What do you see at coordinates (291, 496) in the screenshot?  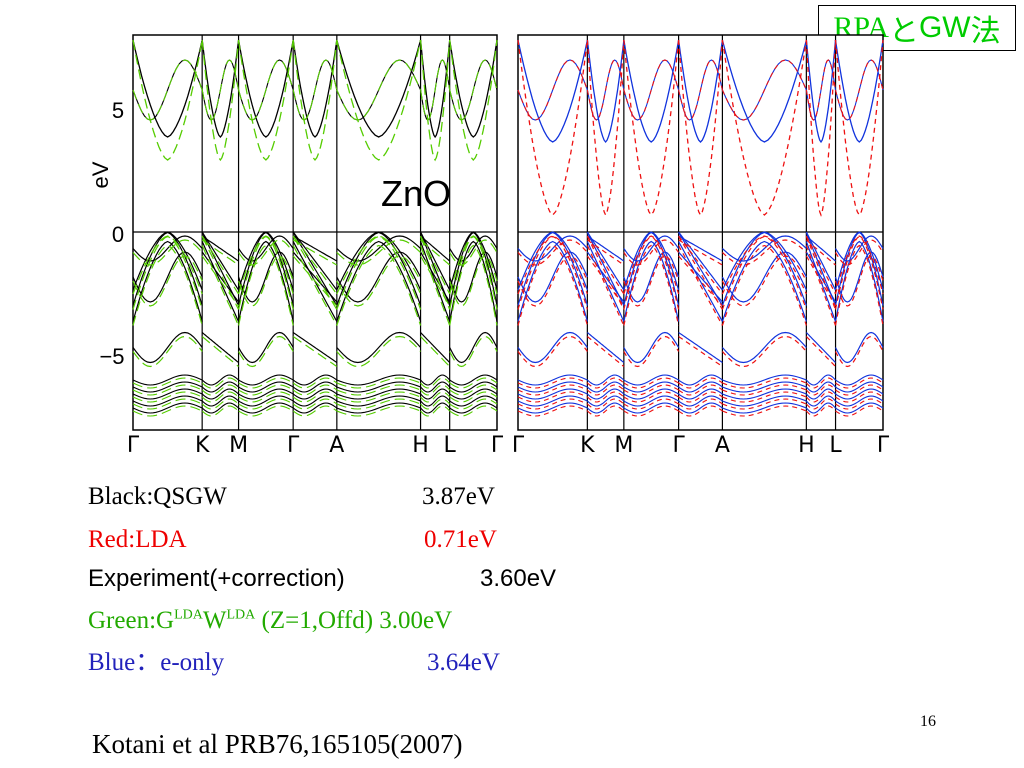 I see `legend-black: Black:QSGW 3.87eV` at bounding box center [291, 496].